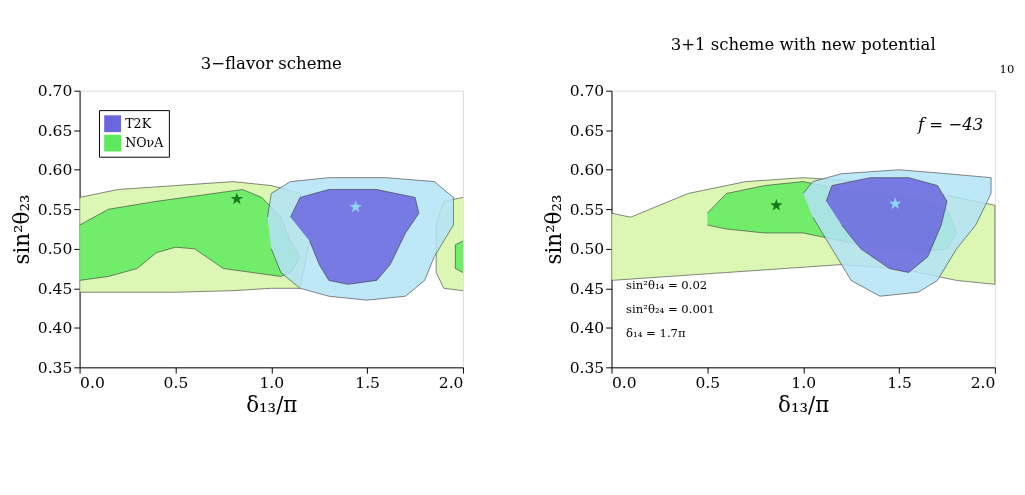  I want to click on annotation: δ₁₄ = 1.7π, so click(656, 333).